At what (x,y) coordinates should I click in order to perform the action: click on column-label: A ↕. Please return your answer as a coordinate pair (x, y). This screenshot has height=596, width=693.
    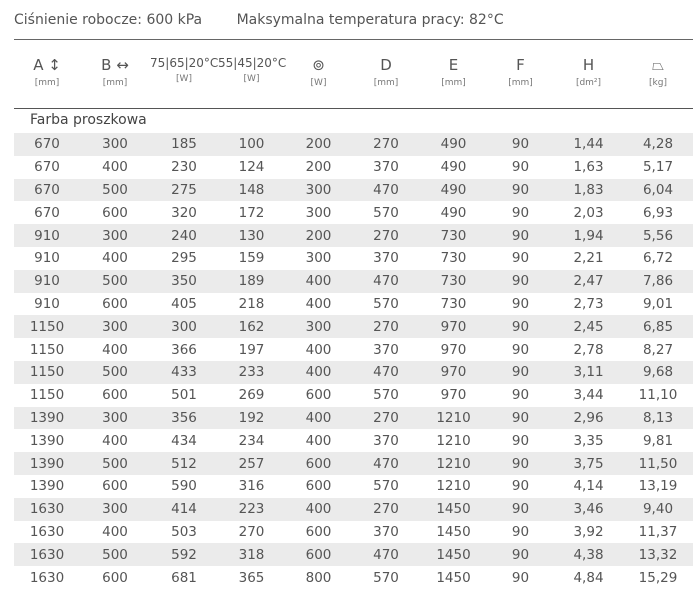
    Looking at the image, I should click on (47, 65).